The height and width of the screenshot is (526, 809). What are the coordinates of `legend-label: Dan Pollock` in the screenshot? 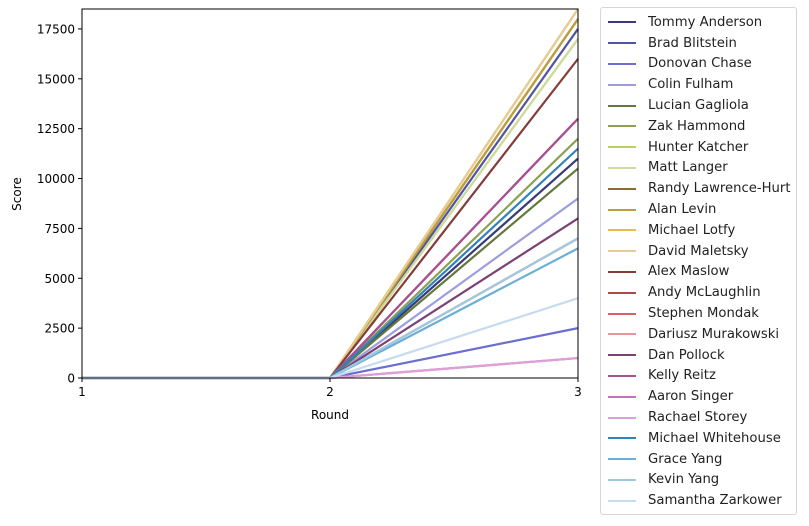 It's located at (686, 355).